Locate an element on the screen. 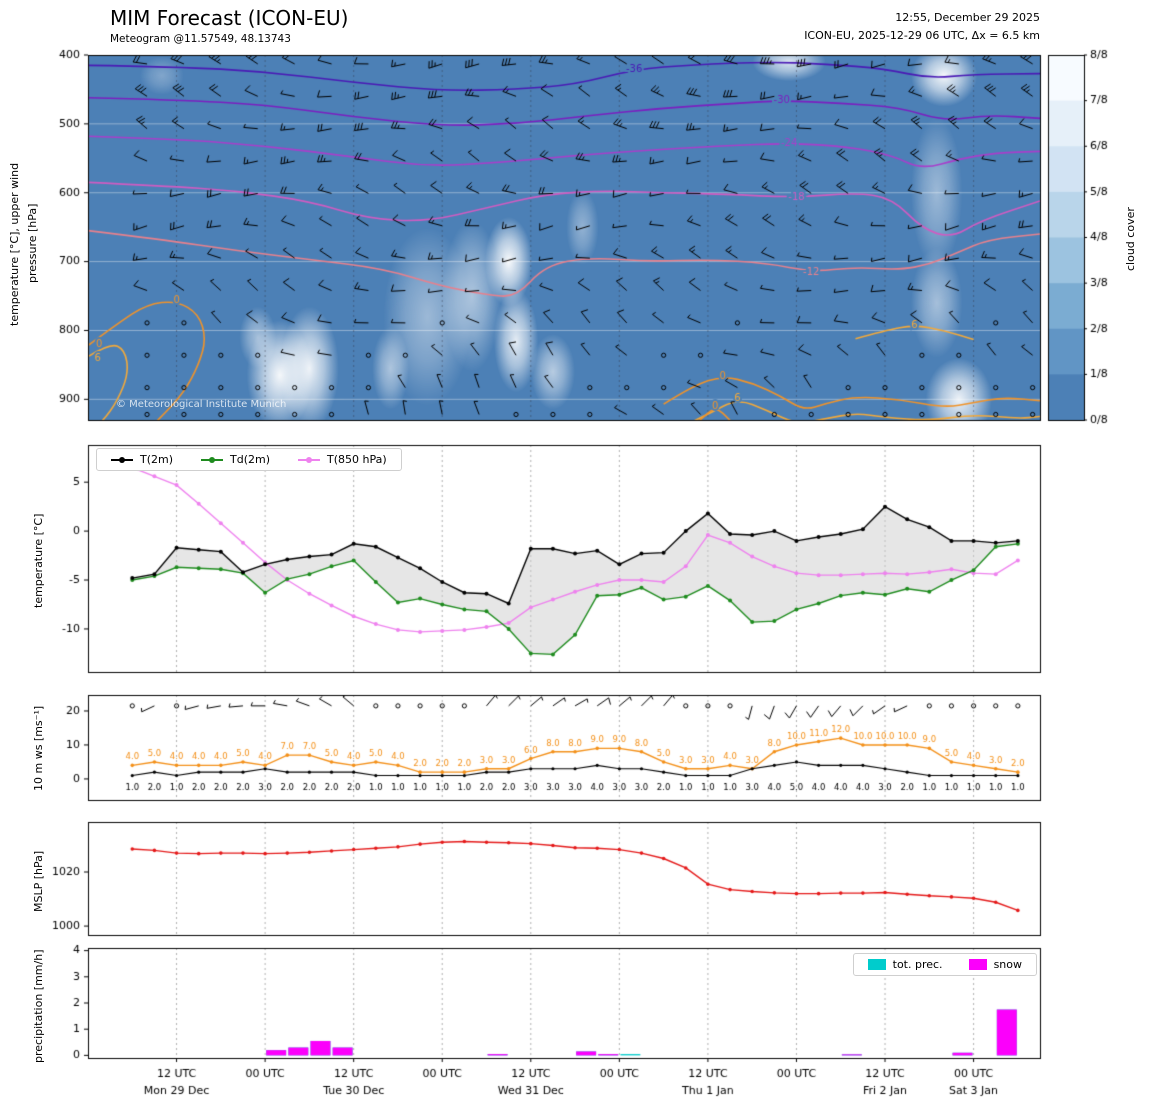 Image resolution: width=1155 pixels, height=1105 pixels. page-title: MIM Forecast (ICON-EU) is located at coordinates (229, 18).